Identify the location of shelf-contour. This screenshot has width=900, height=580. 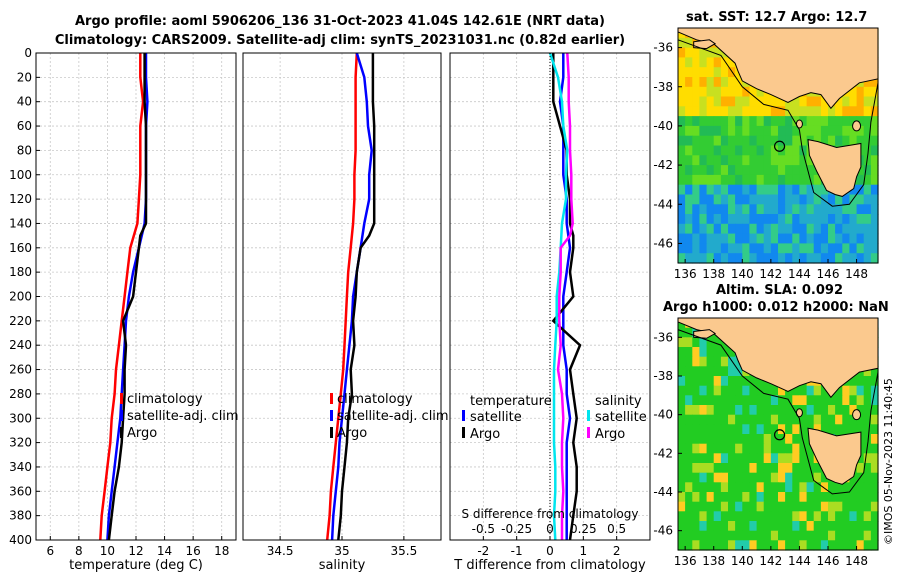
(778, 412).